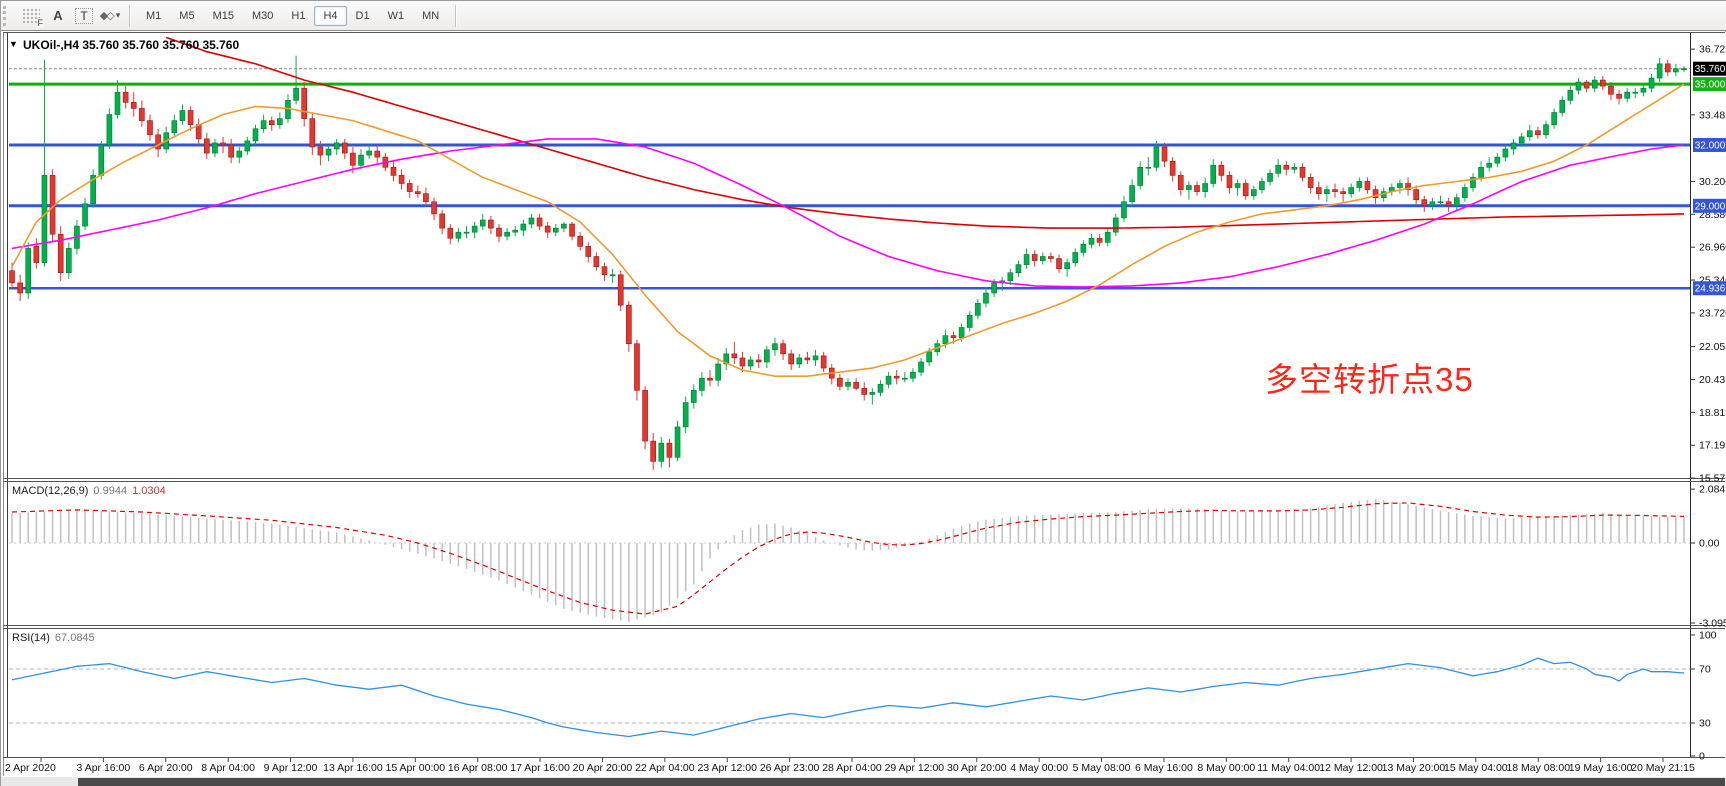 The width and height of the screenshot is (1726, 786). What do you see at coordinates (1712, 313) in the screenshot?
I see `price-tick-label: 23.720` at bounding box center [1712, 313].